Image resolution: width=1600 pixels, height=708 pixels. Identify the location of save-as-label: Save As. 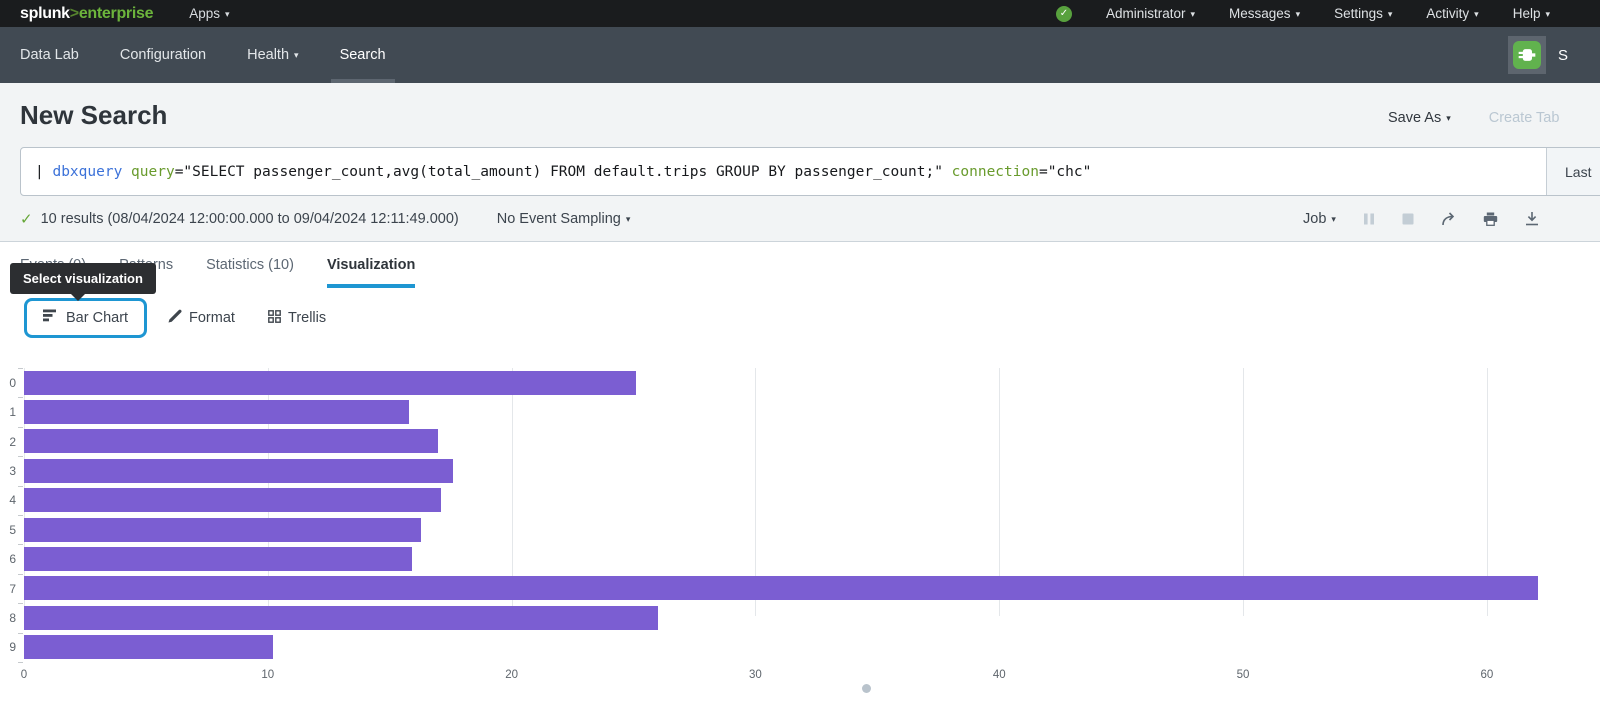
(1415, 118).